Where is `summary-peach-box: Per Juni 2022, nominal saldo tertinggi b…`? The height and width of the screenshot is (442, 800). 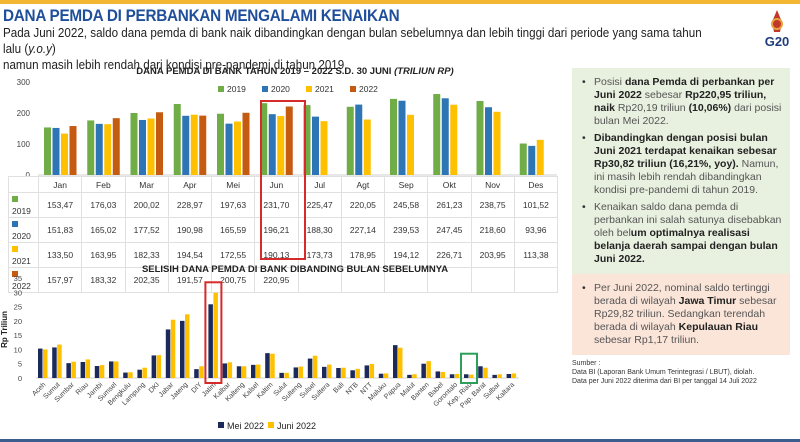 summary-peach-box: Per Juni 2022, nominal saldo tertinggi b… is located at coordinates (681, 314).